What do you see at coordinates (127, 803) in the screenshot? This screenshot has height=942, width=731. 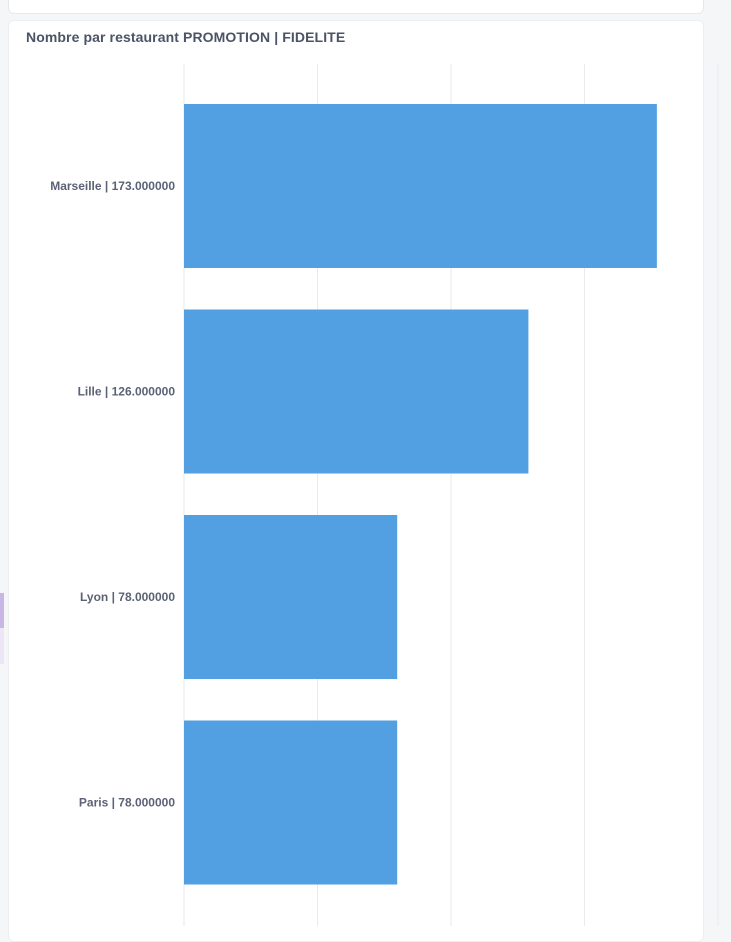 I see `category-label: Paris | 78.000000` at bounding box center [127, 803].